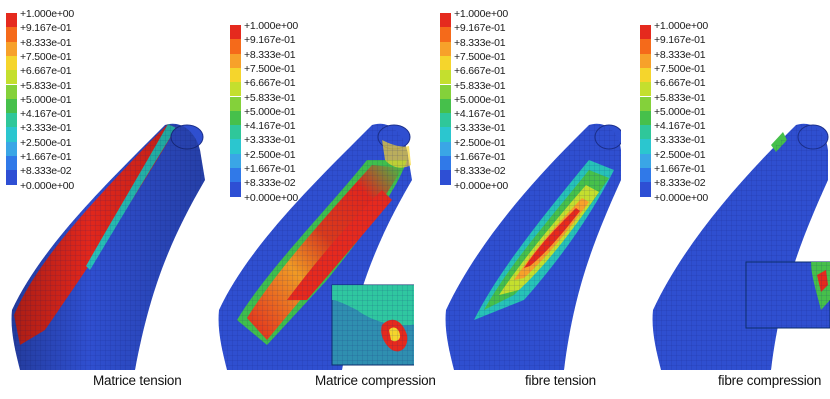  What do you see at coordinates (787, 295) in the screenshot?
I see `zoom-inset` at bounding box center [787, 295].